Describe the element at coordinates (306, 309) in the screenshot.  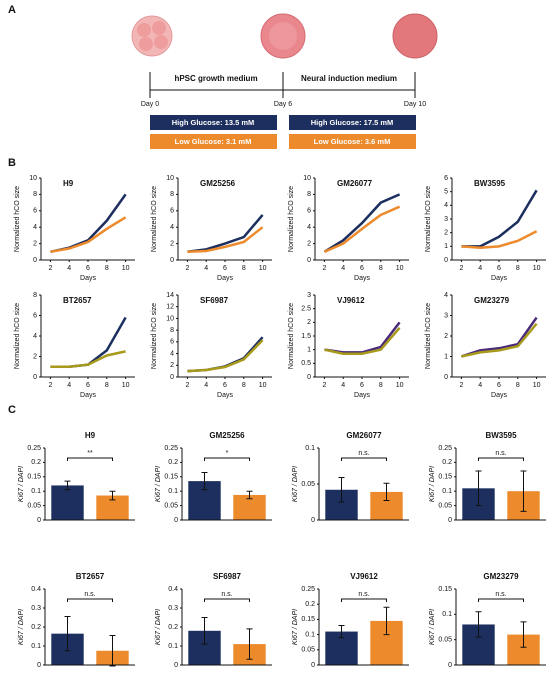
I see `y-tick-label: 2.5` at that location.